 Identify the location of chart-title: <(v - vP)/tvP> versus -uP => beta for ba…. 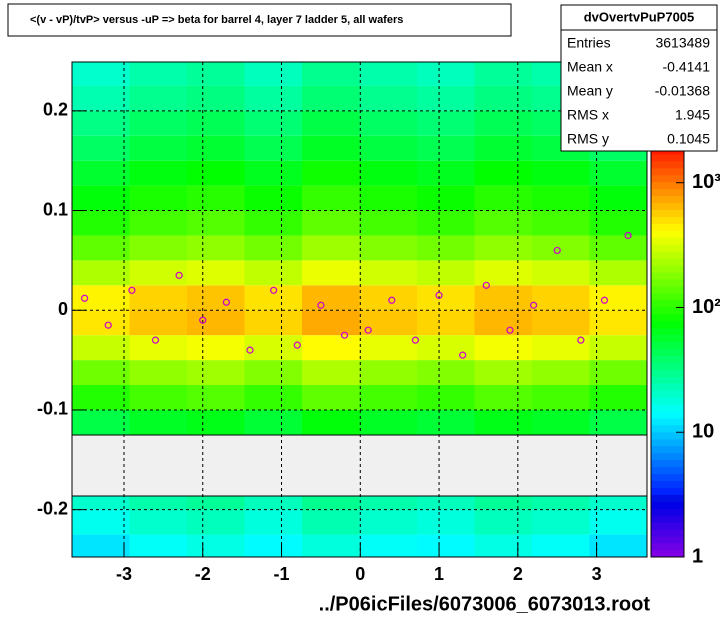
(216, 20).